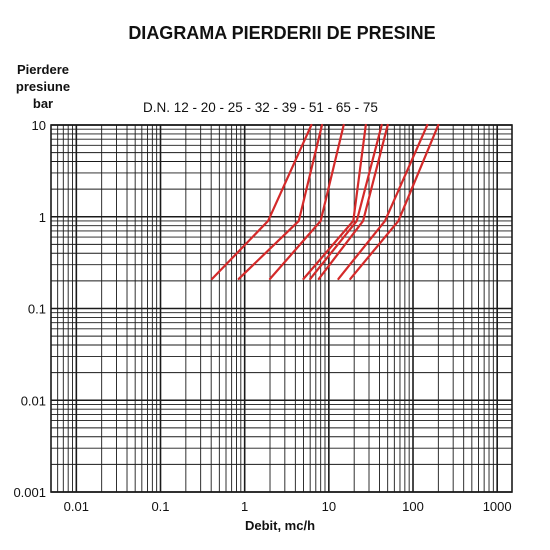 Image resolution: width=550 pixels, height=550 pixels. Describe the element at coordinates (281, 33) in the screenshot. I see `chart-title: DIAGRAMA PIERDERII DE PRESINE` at that location.